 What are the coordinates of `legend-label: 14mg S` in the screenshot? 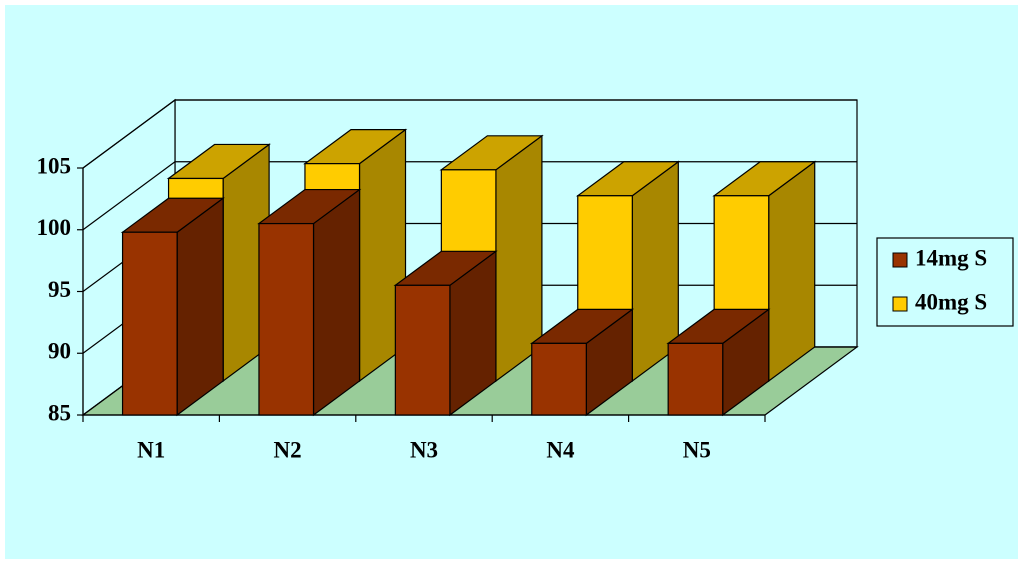 It's located at (951, 257).